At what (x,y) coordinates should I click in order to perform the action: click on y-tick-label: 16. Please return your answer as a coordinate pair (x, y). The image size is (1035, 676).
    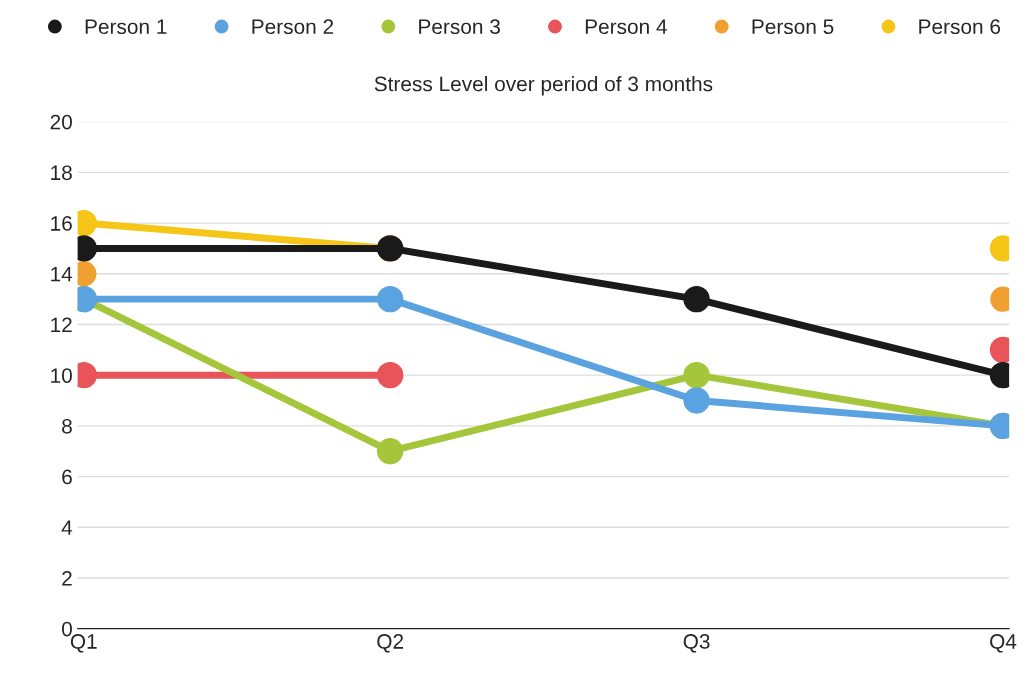
    Looking at the image, I should click on (61, 223).